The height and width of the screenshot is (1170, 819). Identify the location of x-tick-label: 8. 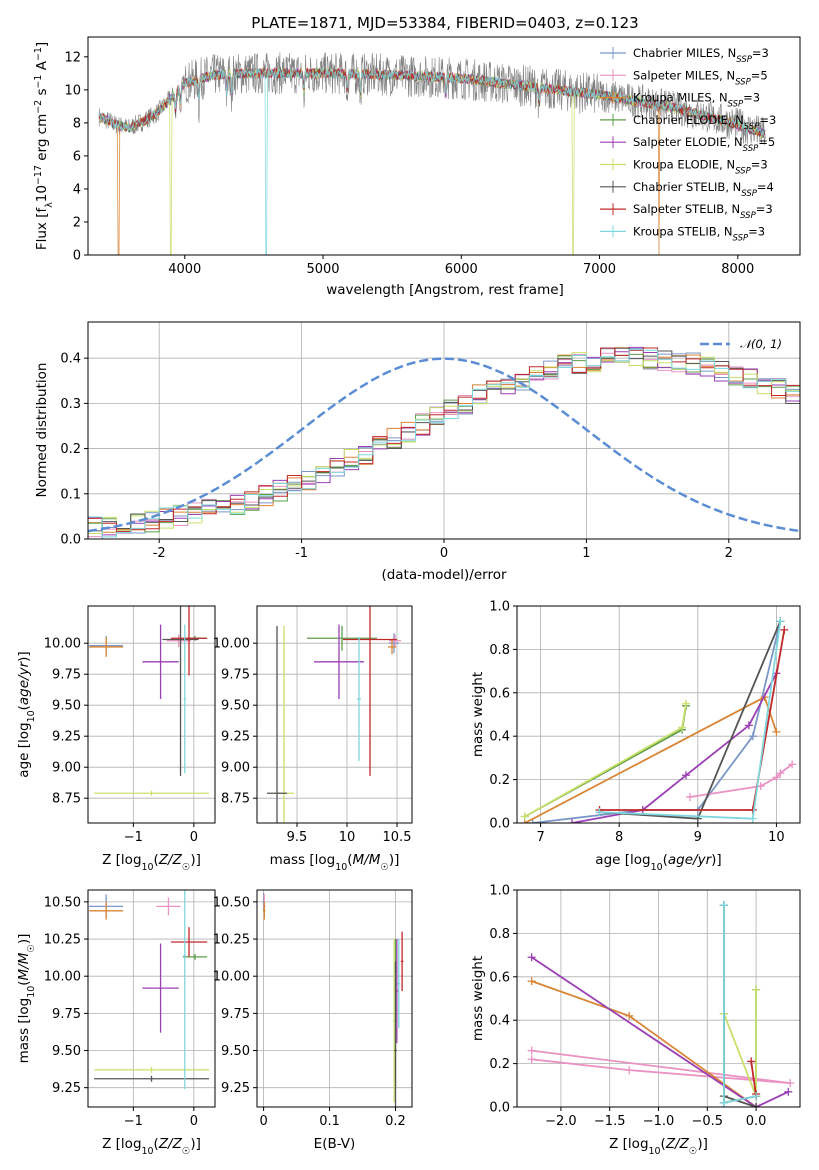
(619, 837).